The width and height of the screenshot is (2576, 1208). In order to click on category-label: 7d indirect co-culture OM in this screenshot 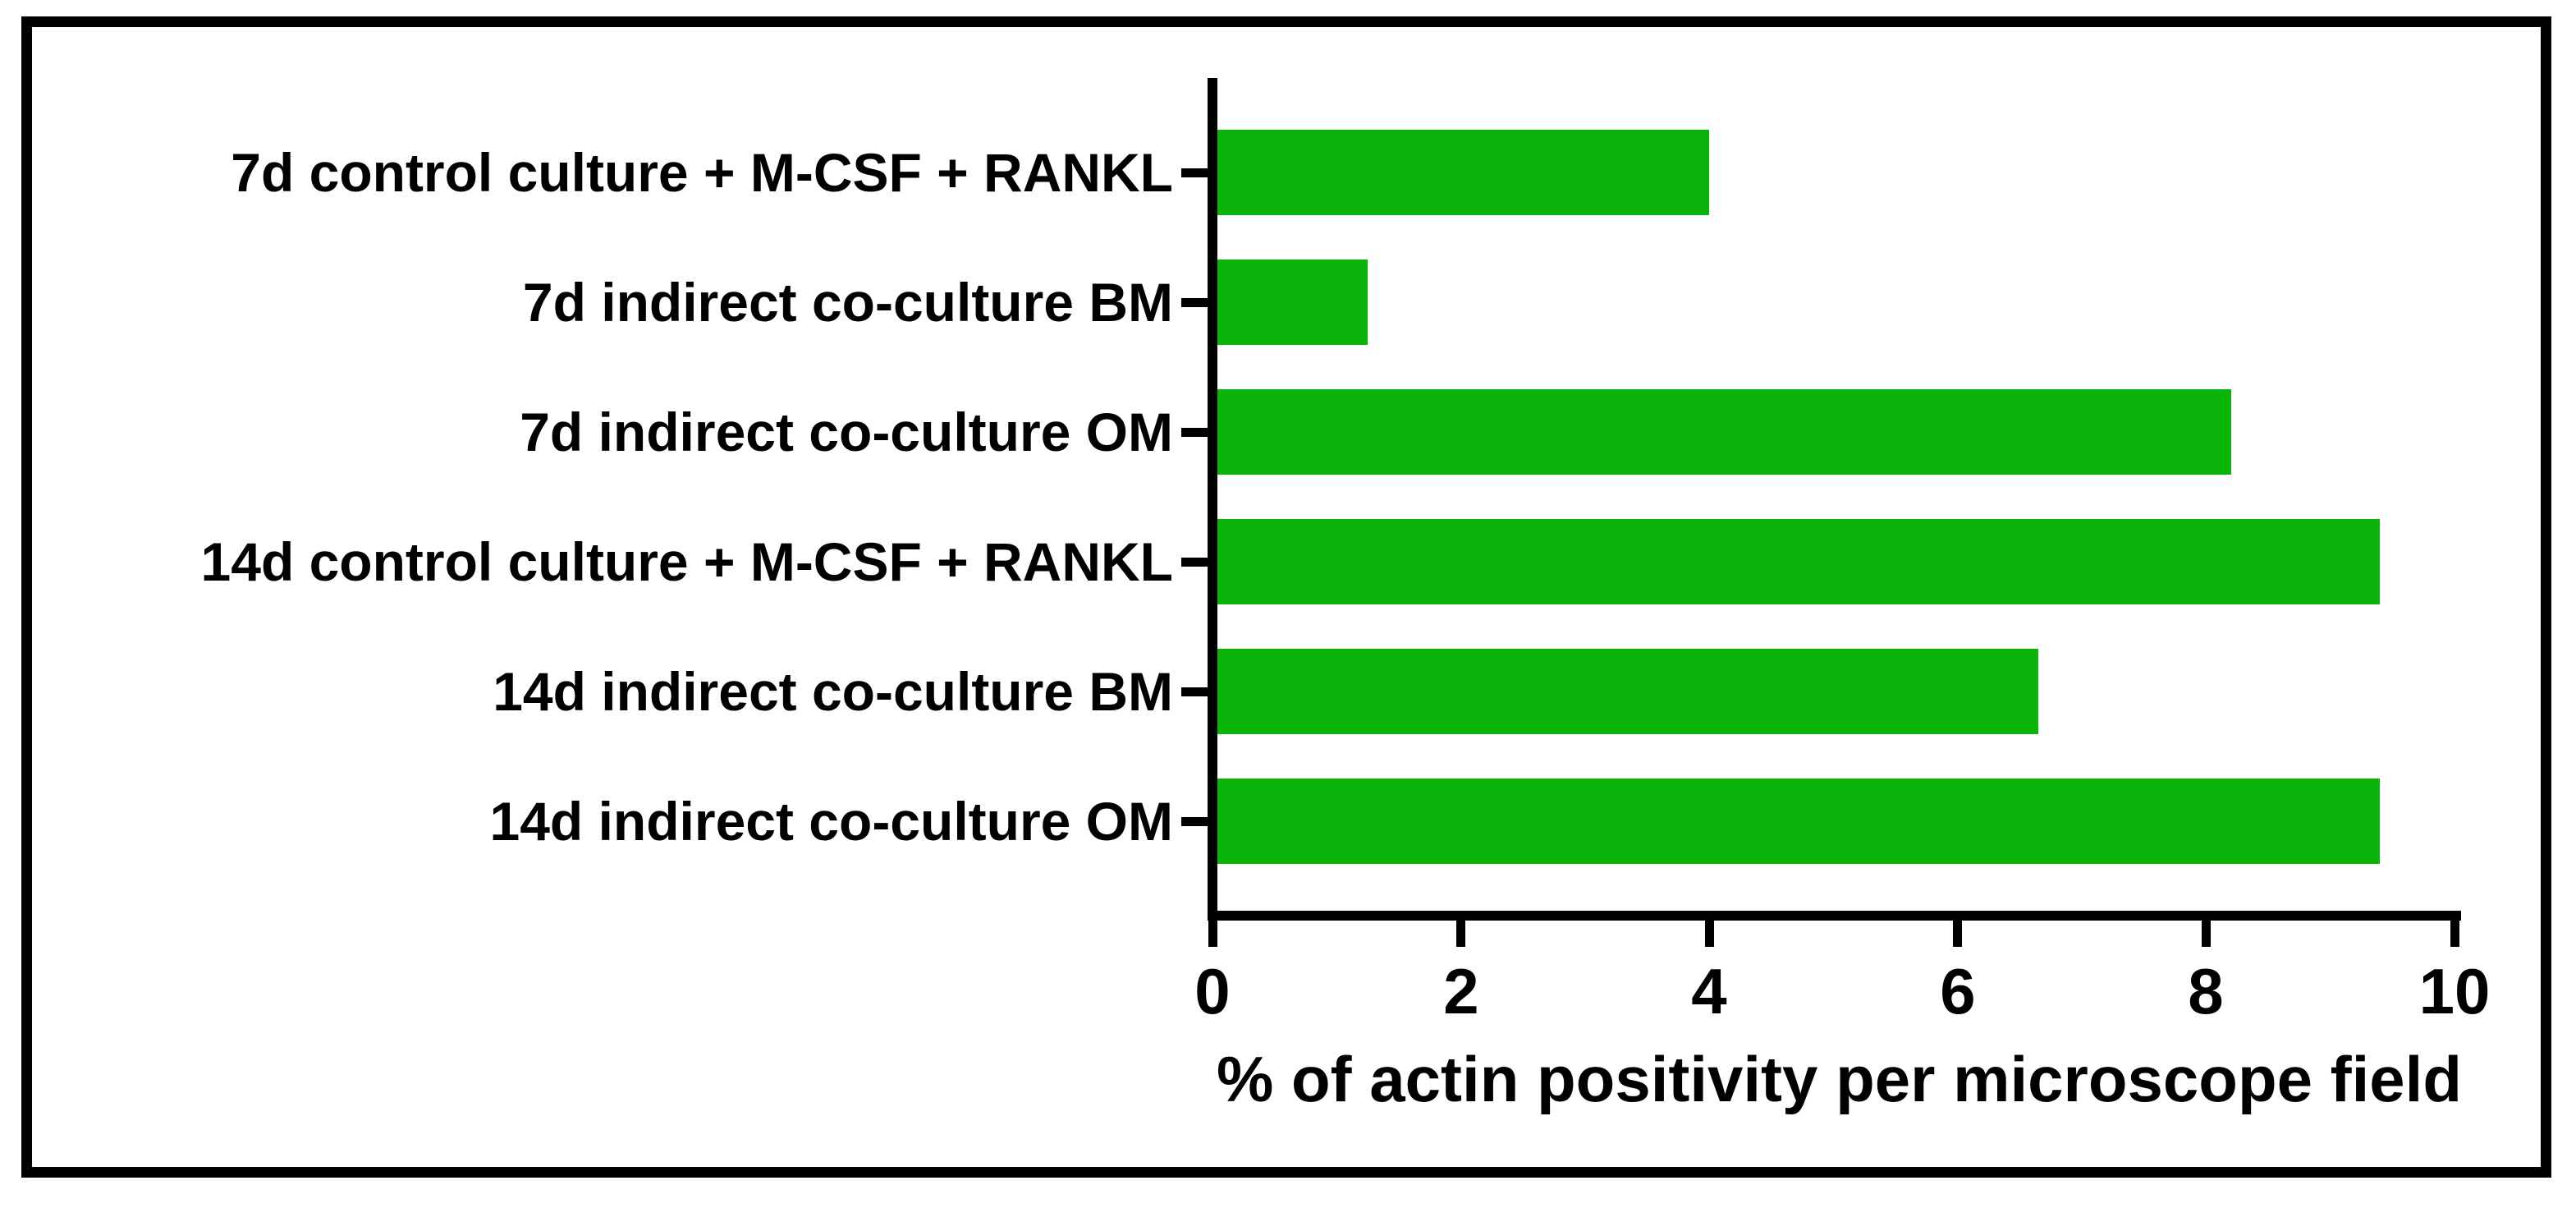, I will do `click(847, 432)`.